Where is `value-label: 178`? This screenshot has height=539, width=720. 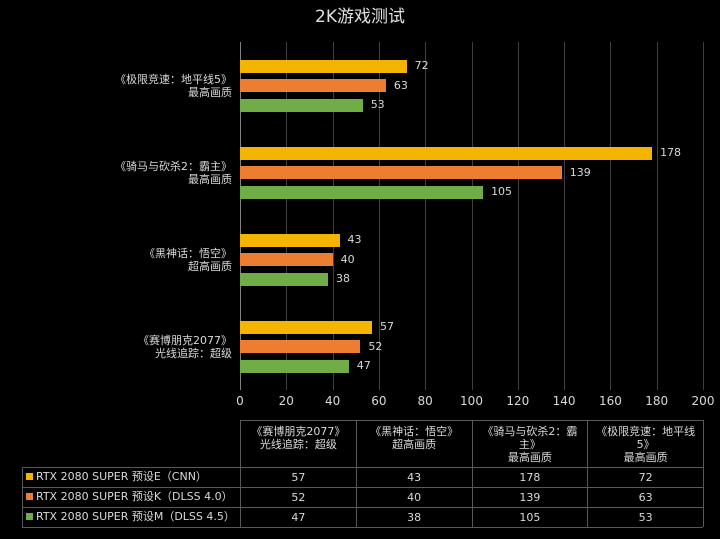 value-label: 178 is located at coordinates (671, 152).